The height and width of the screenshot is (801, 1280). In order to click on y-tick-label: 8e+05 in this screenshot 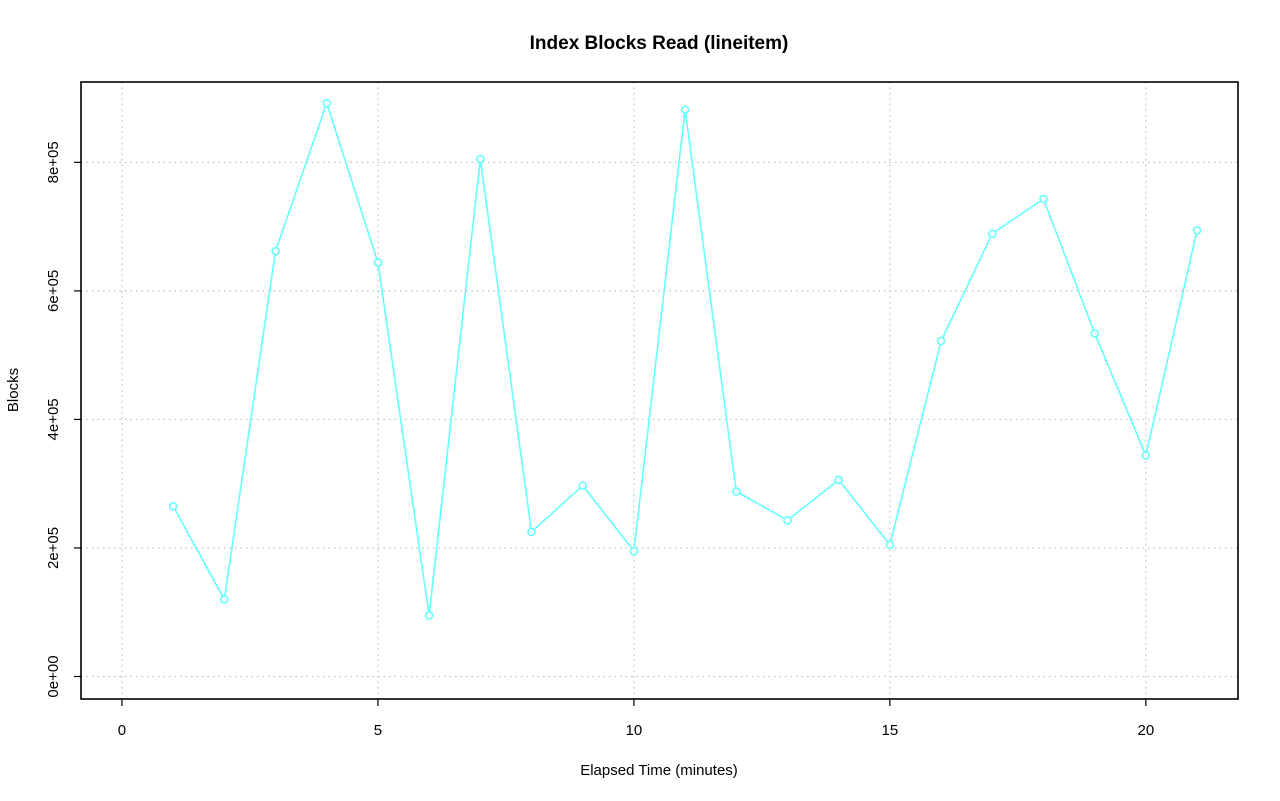, I will do `click(53, 162)`.